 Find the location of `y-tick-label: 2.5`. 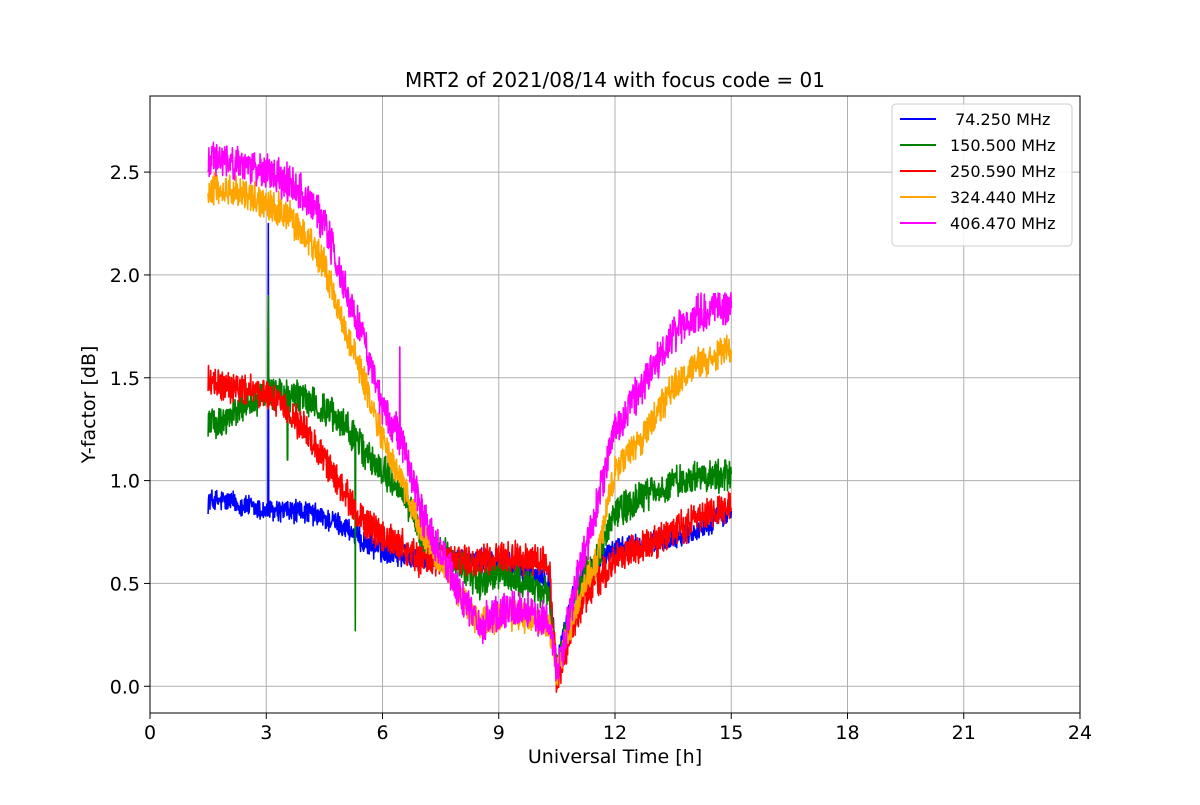

y-tick-label: 2.5 is located at coordinates (125, 173).